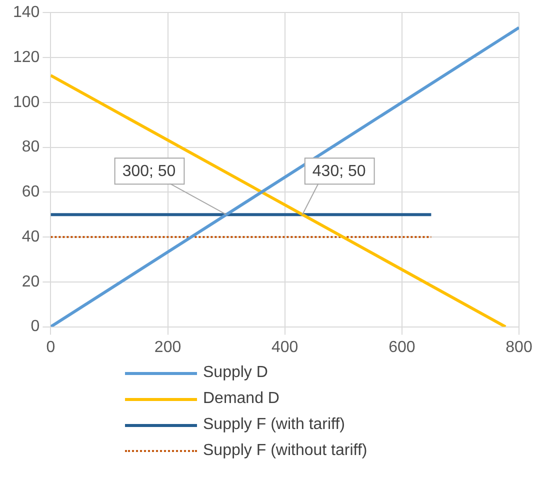 This screenshot has height=480, width=549. I want to click on x-tick-label: 400, so click(284, 347).